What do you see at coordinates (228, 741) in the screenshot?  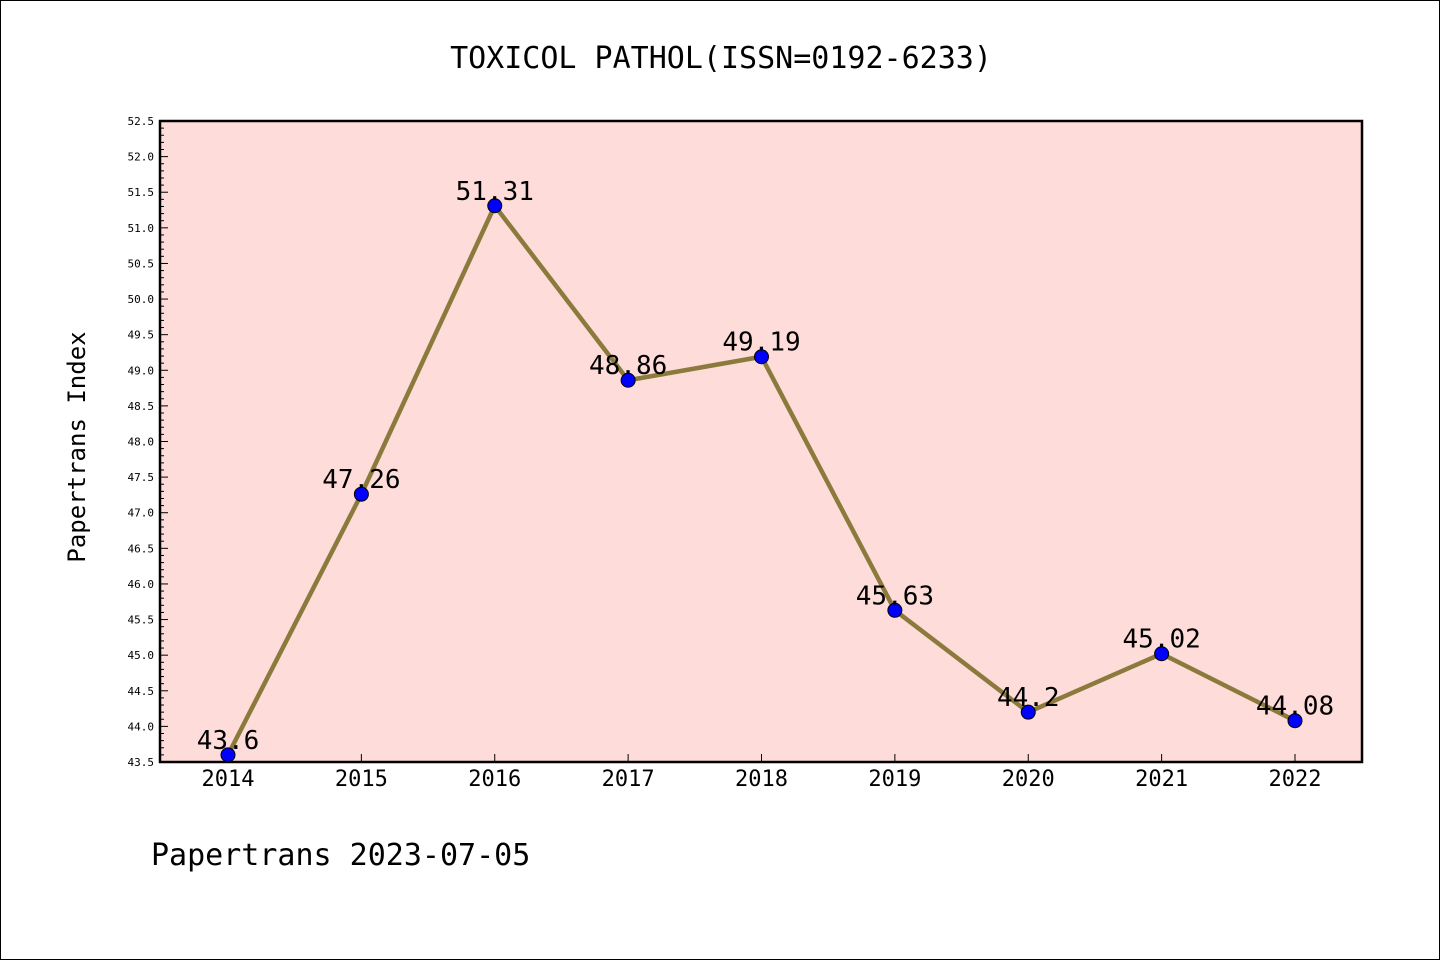 I see `data-label: 43.6` at bounding box center [228, 741].